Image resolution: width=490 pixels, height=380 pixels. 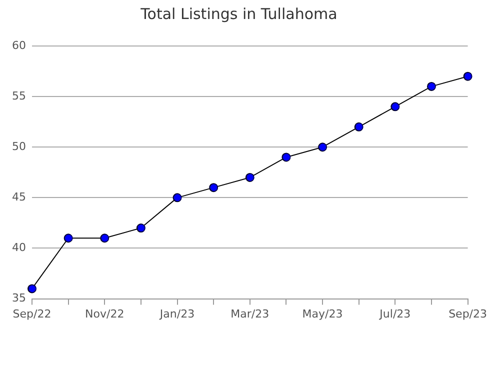 What do you see at coordinates (19, 197) in the screenshot?
I see `y-tick-label: 45` at bounding box center [19, 197].